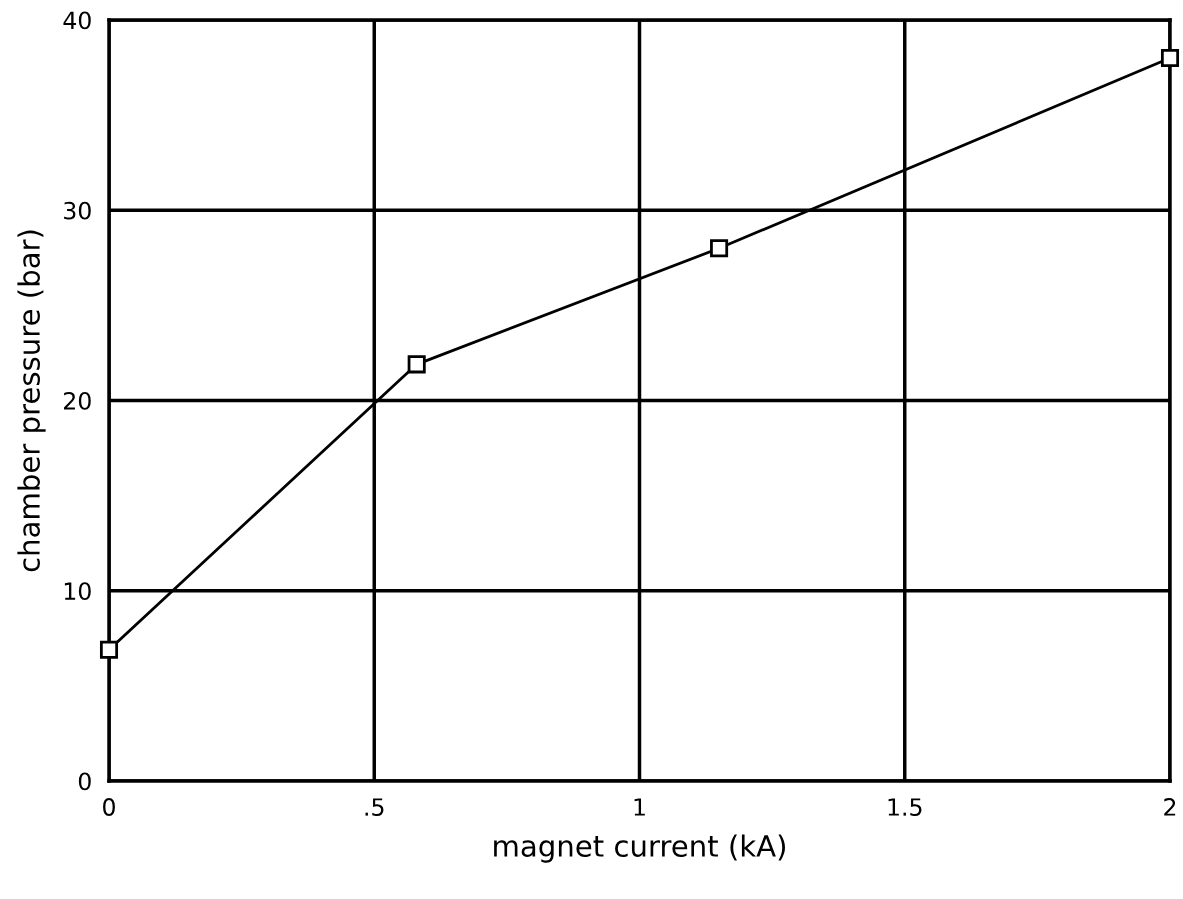  Describe the element at coordinates (77, 20) in the screenshot. I see `y-tick-label: 40` at that location.